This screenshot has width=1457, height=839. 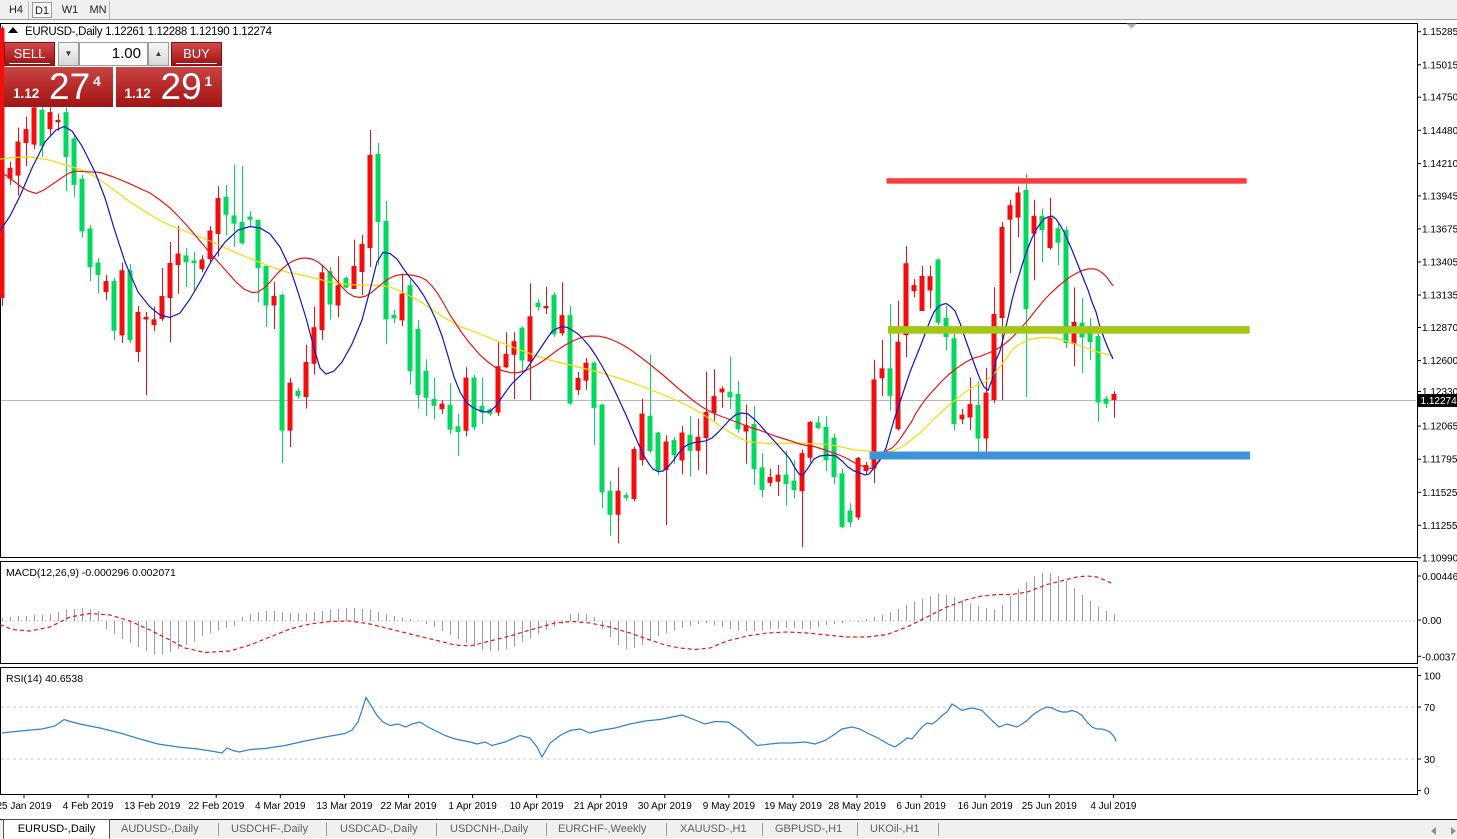 I want to click on svg-text: 1.15015, so click(x=1439, y=65).